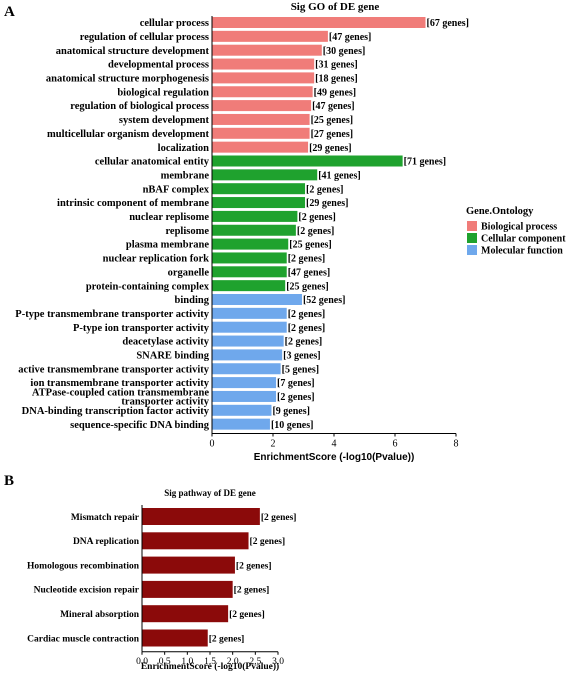 The height and width of the screenshot is (680, 576). I want to click on go-category-label: regulation of biological process, so click(139, 106).